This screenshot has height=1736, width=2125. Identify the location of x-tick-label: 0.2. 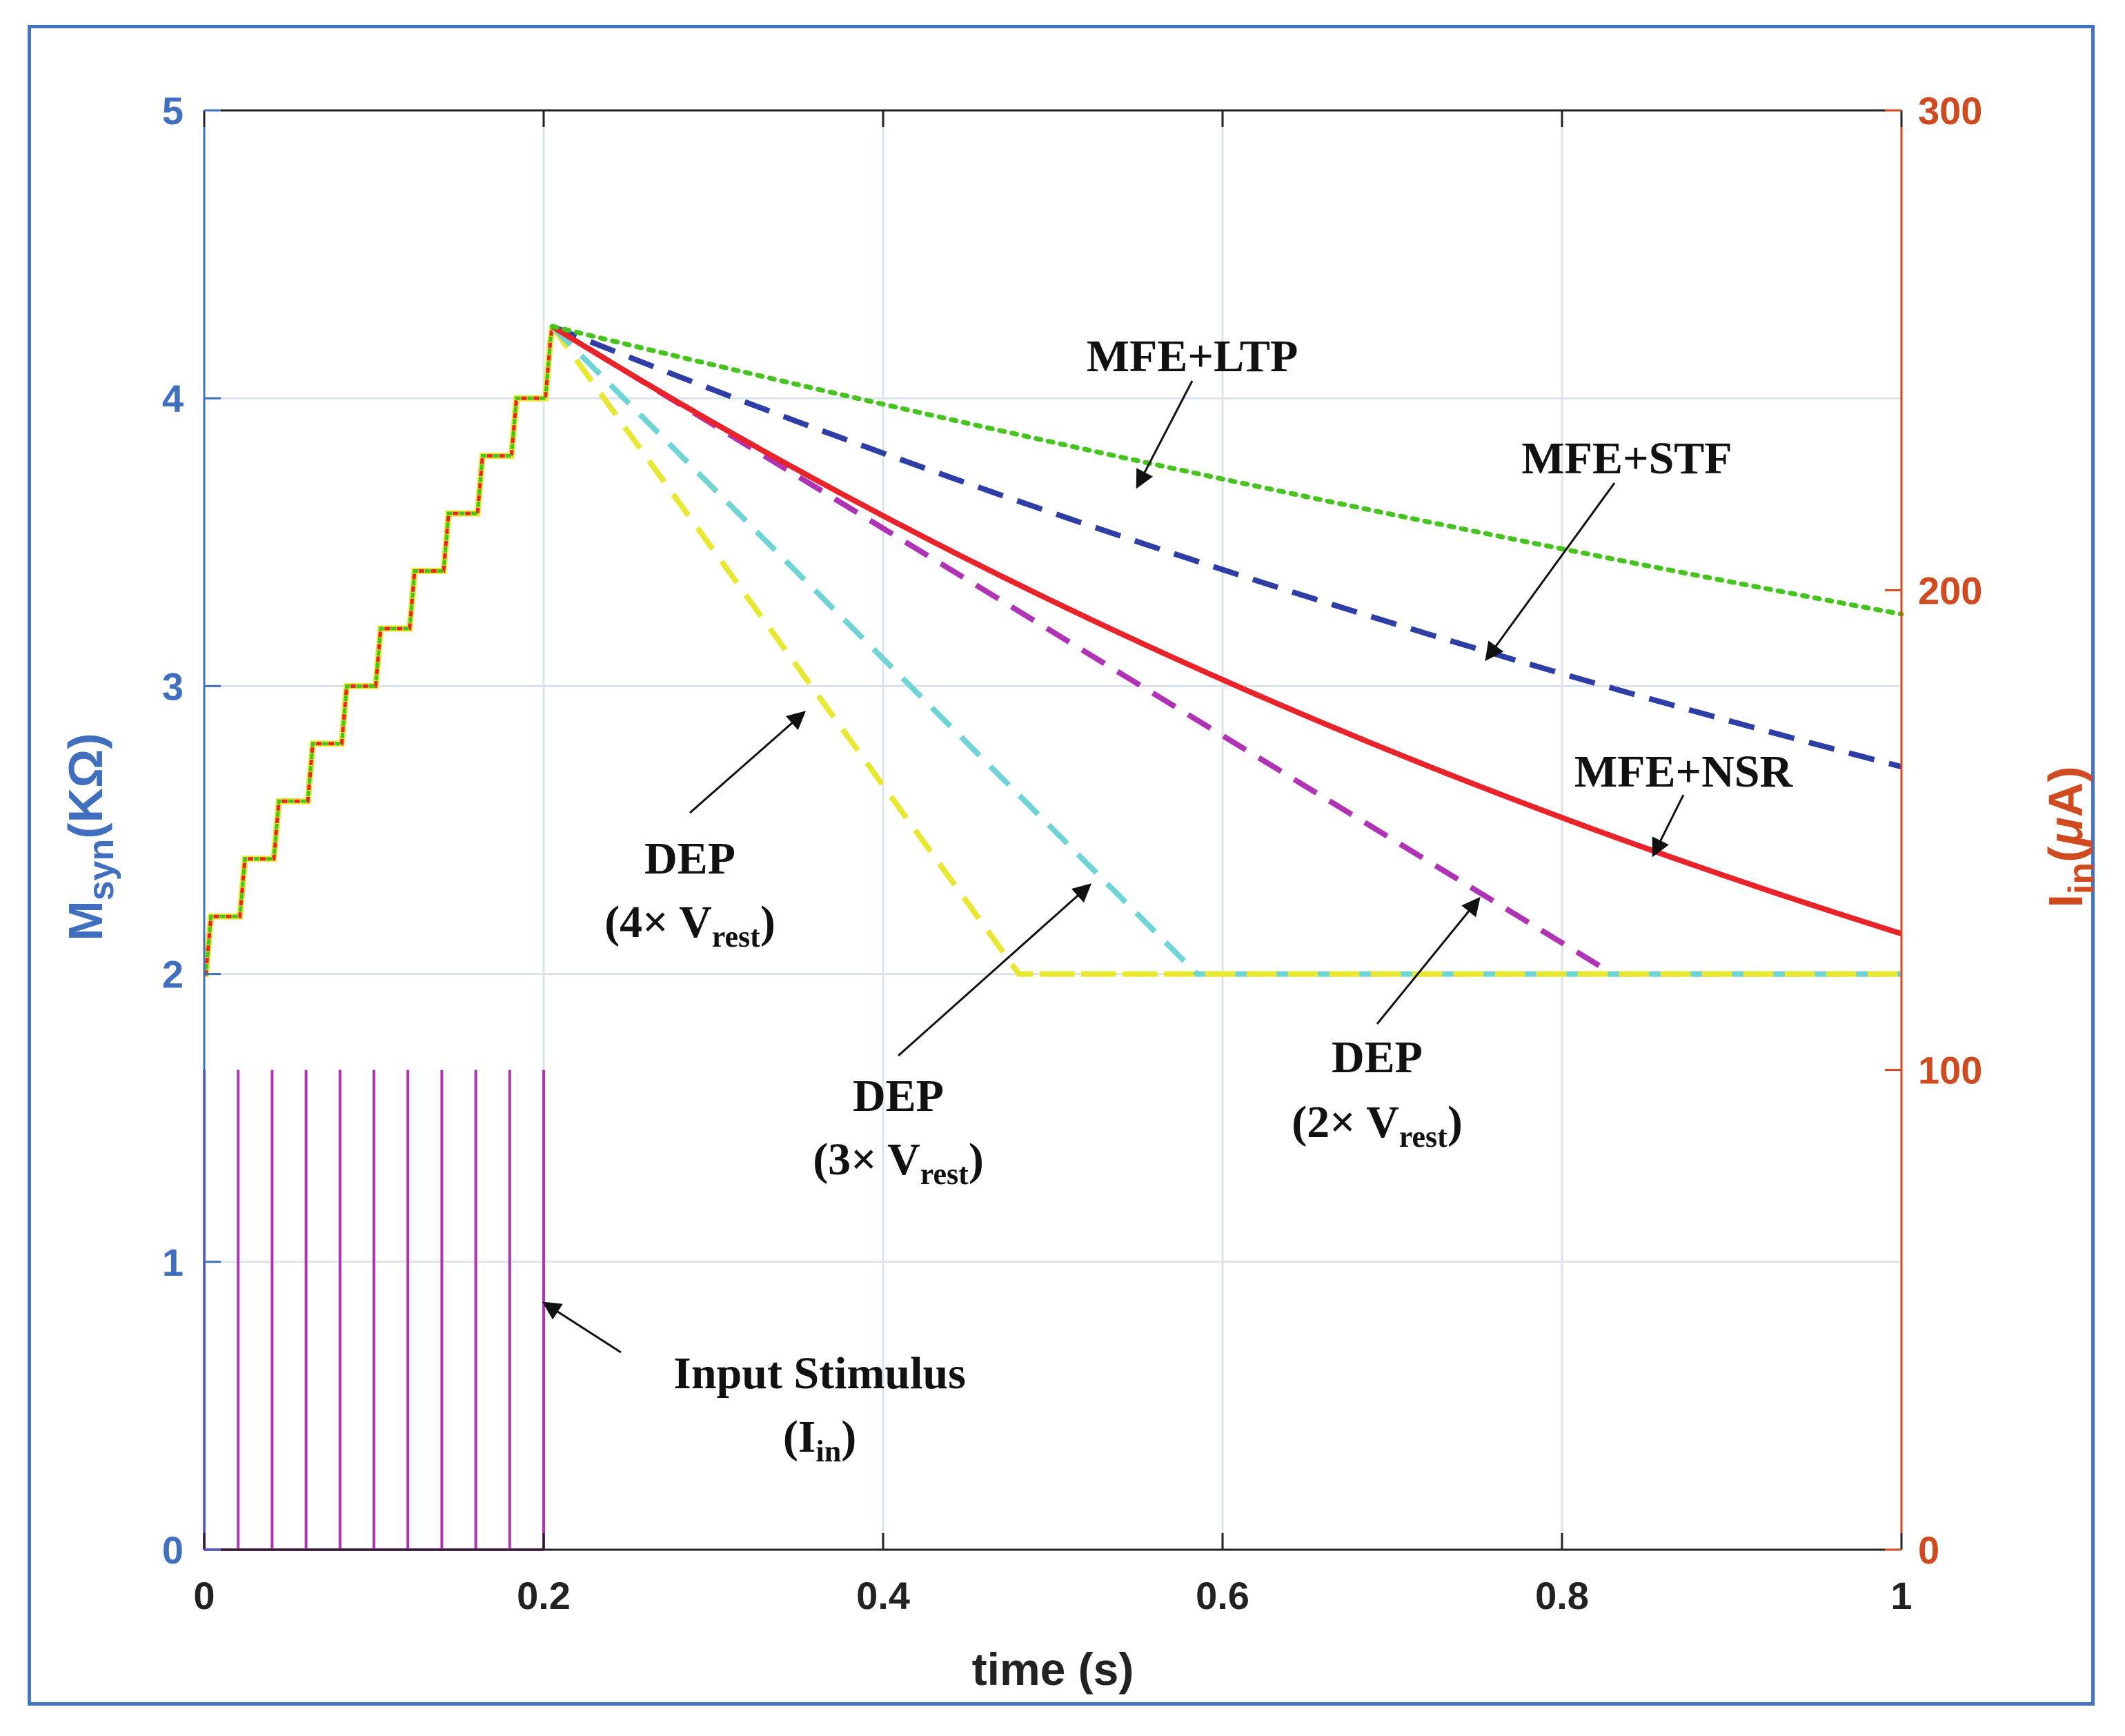
(544, 1595).